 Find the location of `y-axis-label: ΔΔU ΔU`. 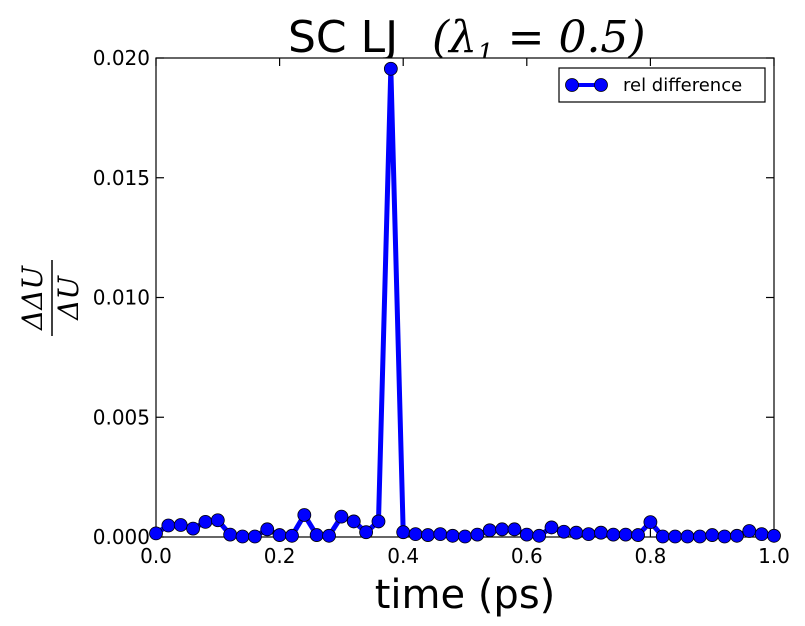

y-axis-label: ΔΔU ΔU is located at coordinates (50, 298).